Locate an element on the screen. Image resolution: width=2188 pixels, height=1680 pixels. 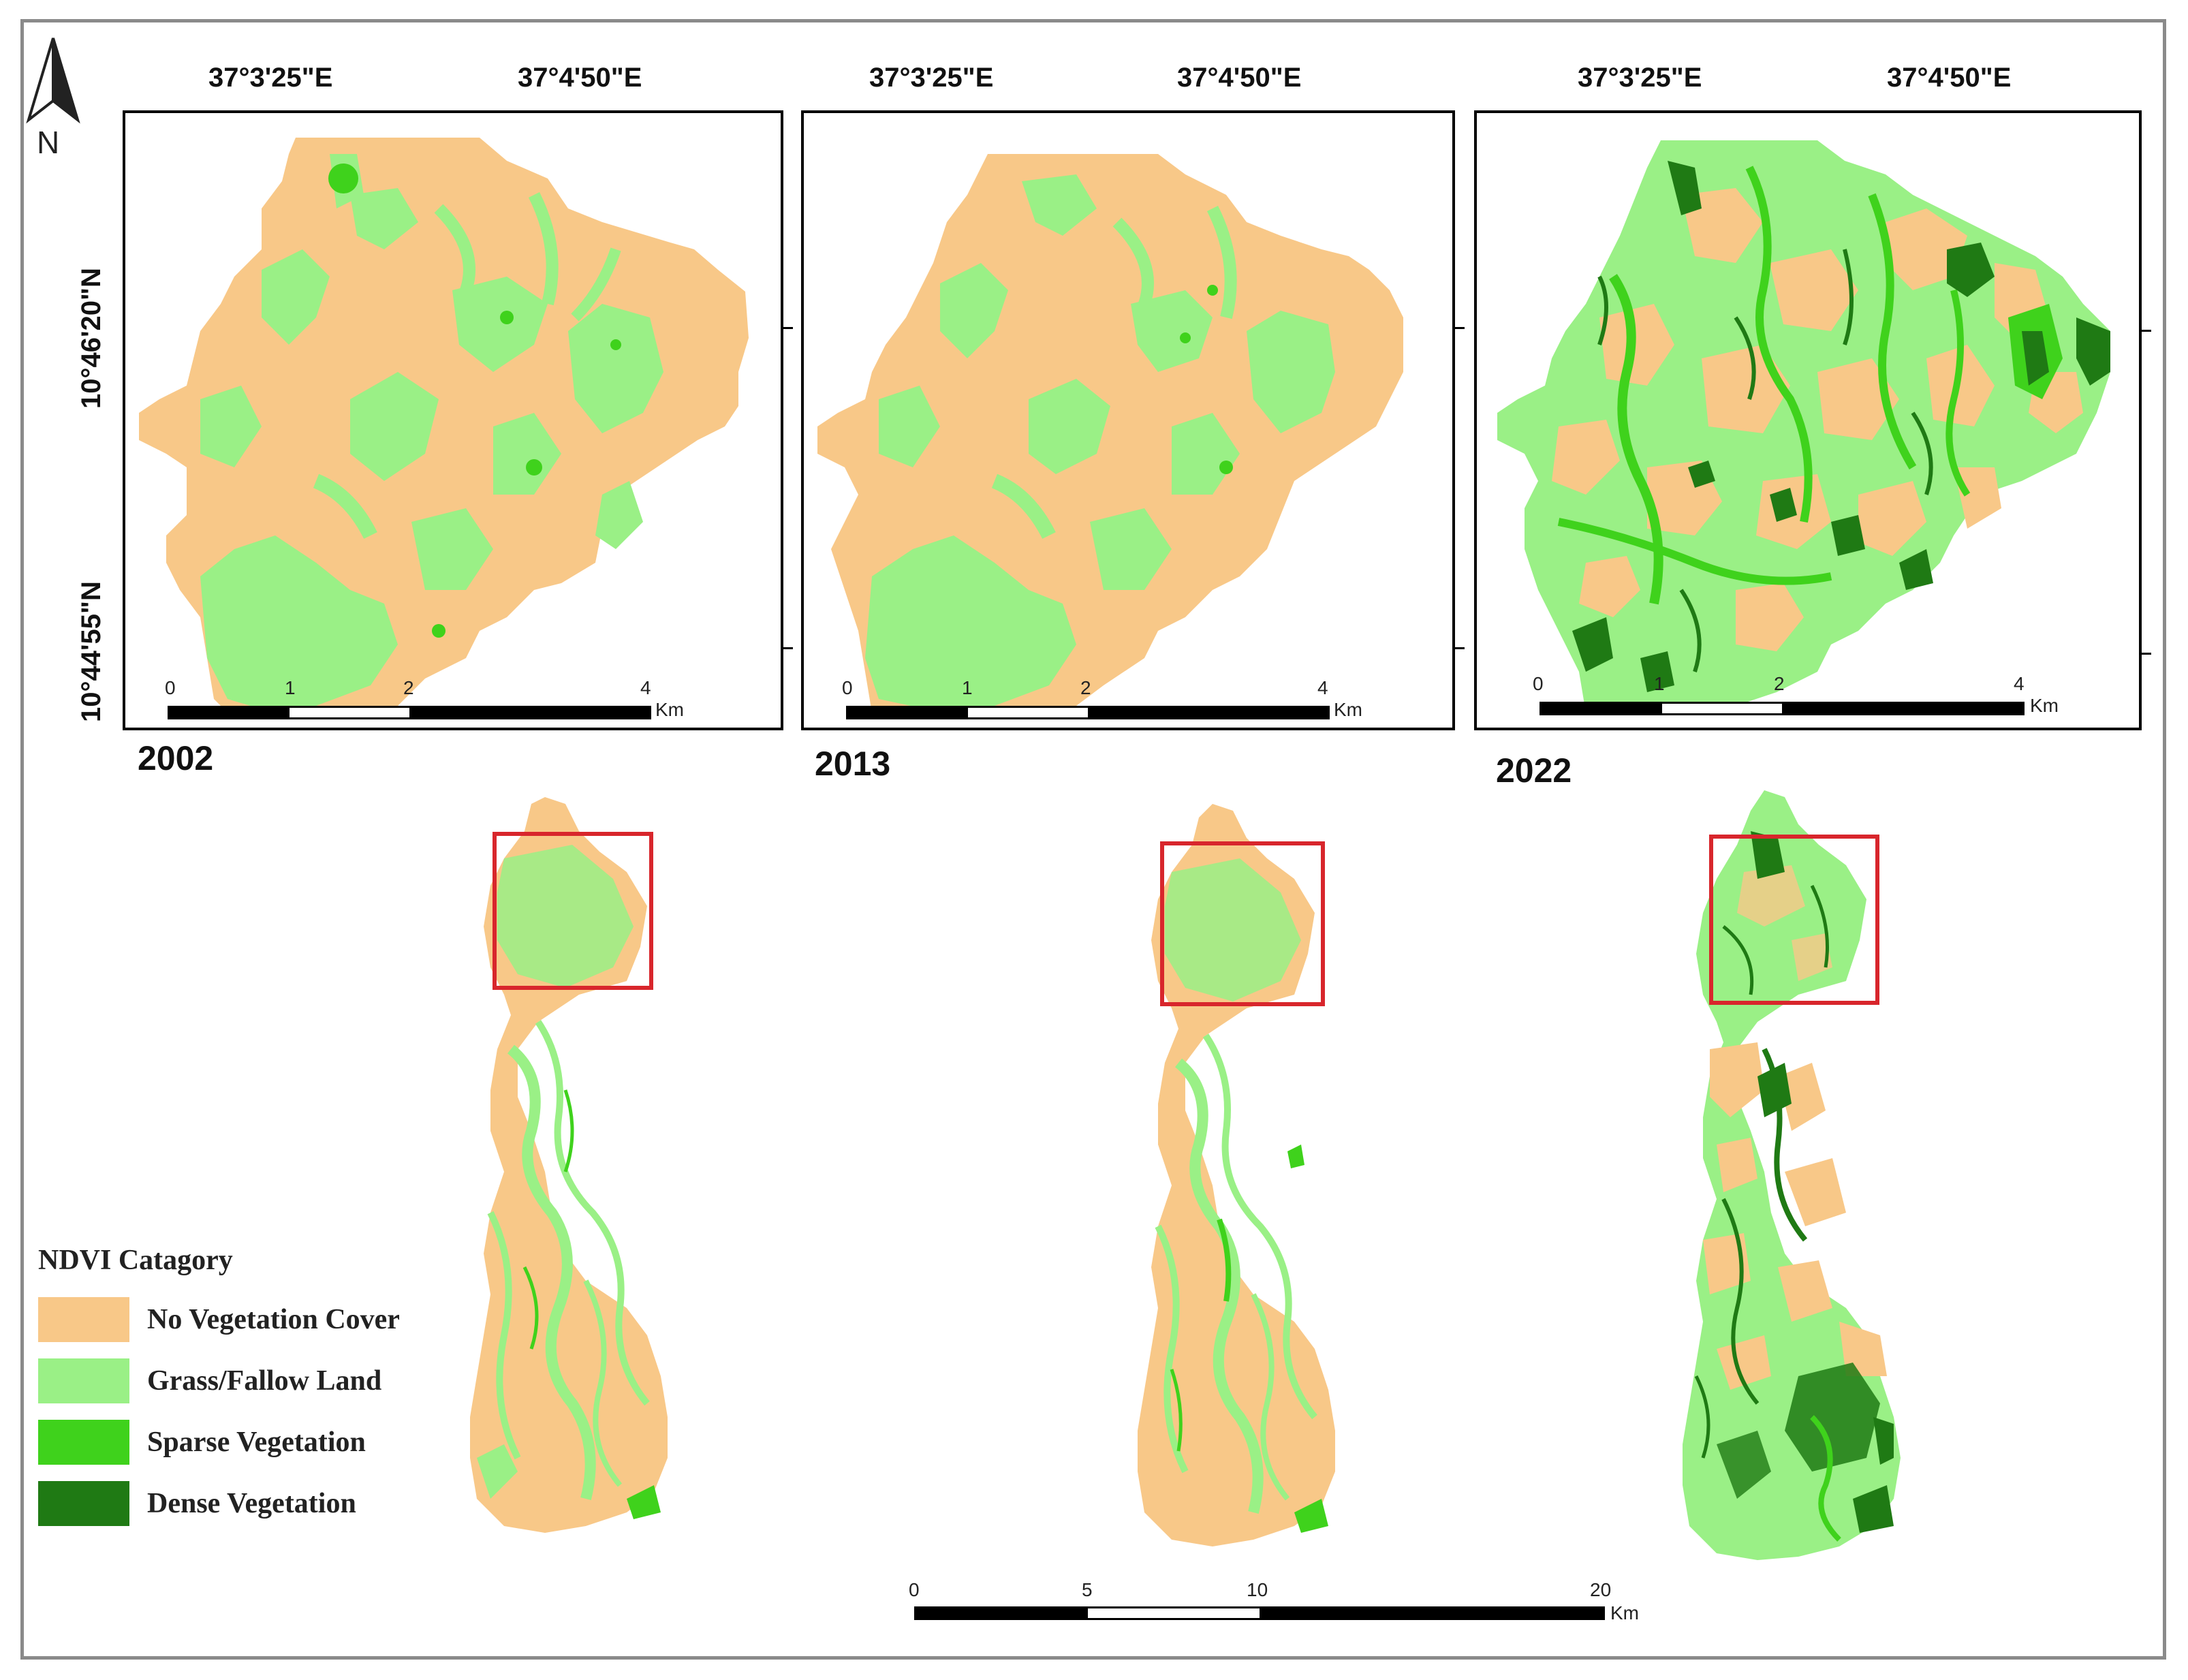
legend-title: NDVI Catagory is located at coordinates (135, 1260).